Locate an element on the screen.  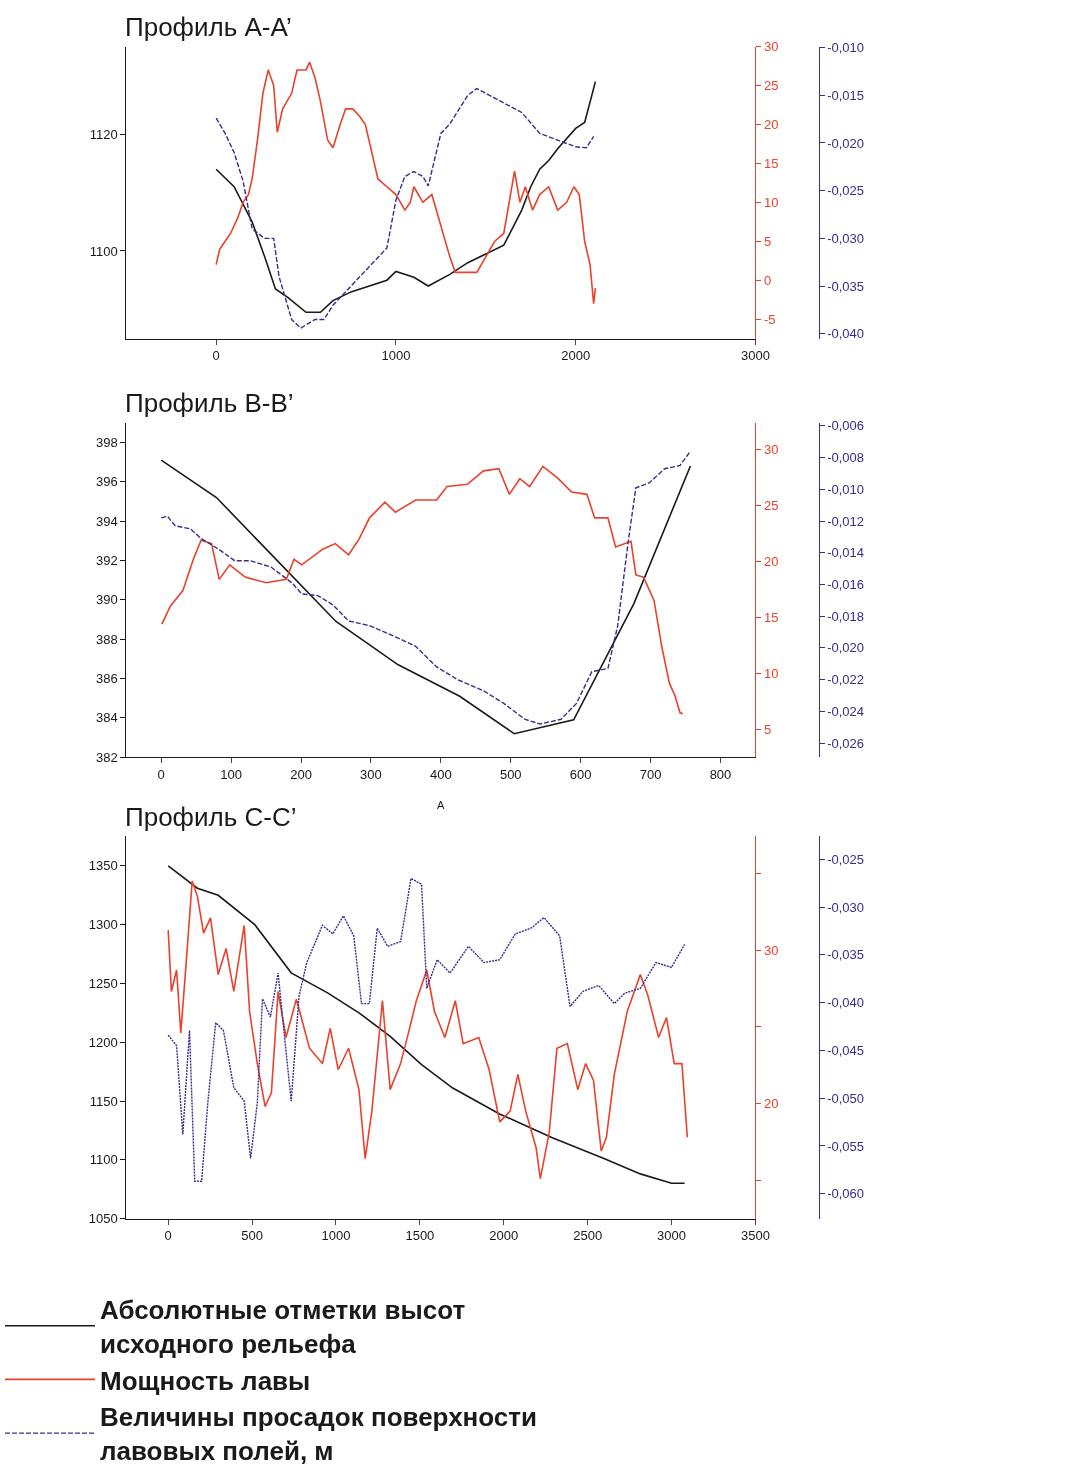
text: A is located at coordinates (441, 805).